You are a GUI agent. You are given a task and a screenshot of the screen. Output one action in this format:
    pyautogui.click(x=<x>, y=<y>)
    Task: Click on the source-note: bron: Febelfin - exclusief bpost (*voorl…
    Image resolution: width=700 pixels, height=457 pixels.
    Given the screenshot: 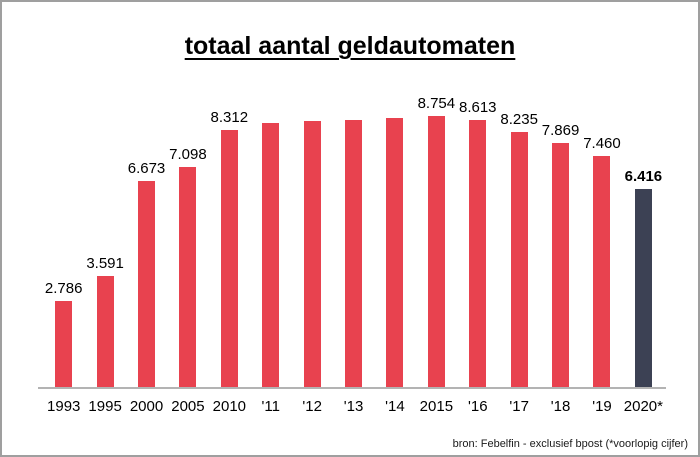 What is the action you would take?
    pyautogui.click(x=570, y=444)
    